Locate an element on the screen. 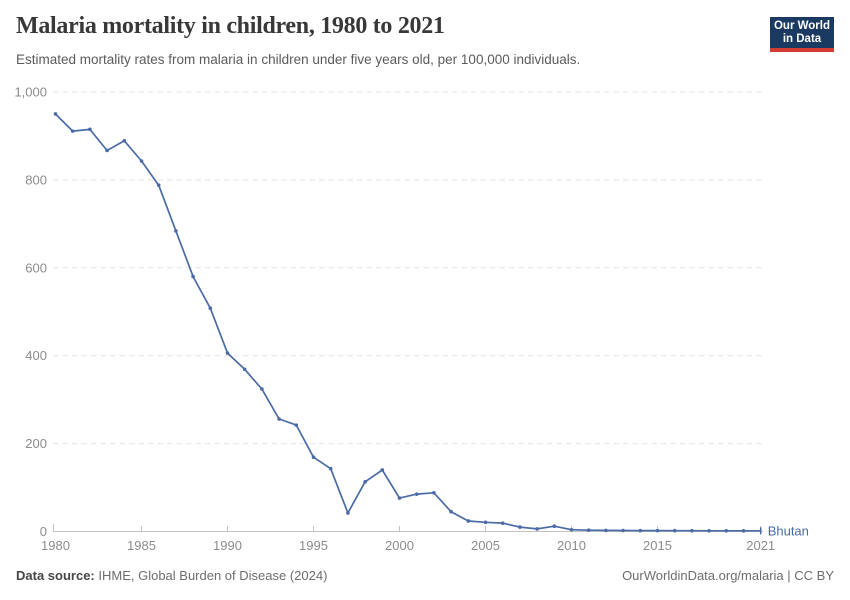  series-label-bhutan: Bhutan is located at coordinates (788, 530).